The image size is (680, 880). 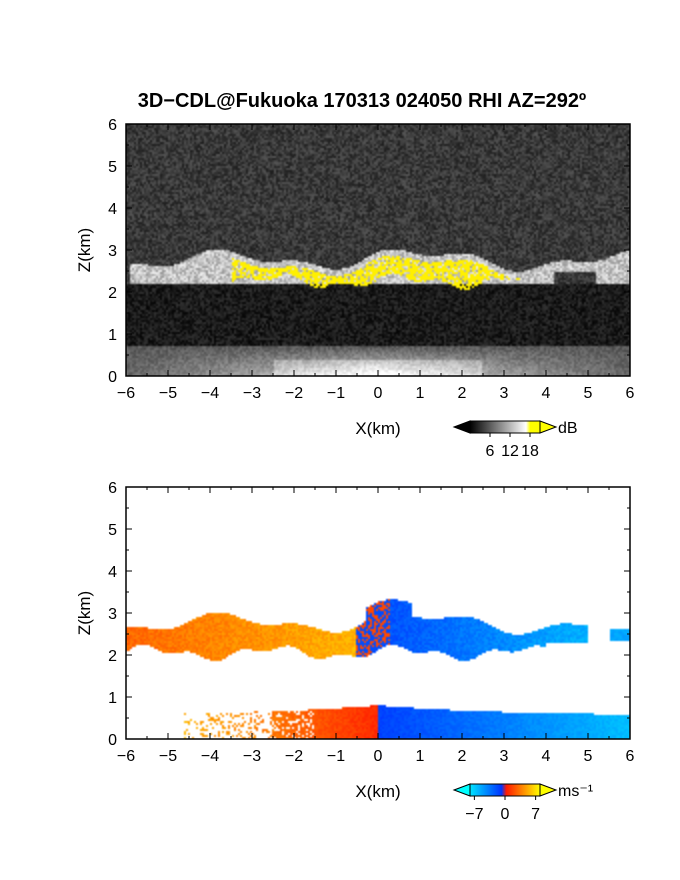 I want to click on colorbar-tick-label: 7, so click(x=535, y=814).